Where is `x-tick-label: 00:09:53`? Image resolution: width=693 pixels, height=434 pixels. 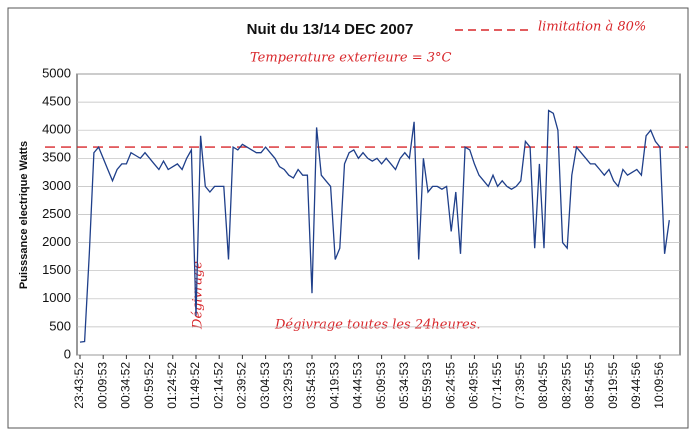
x-tick-label: 00:09:53 is located at coordinates (102, 385).